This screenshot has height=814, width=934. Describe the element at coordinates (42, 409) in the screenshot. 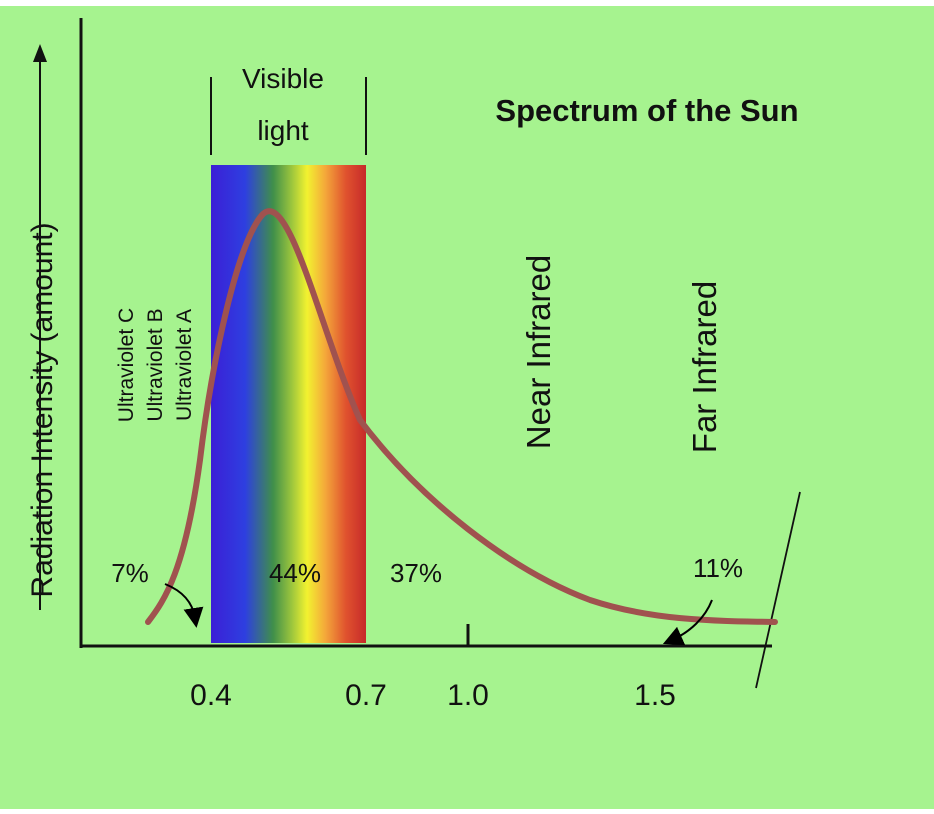

I see `y-axis-label: Radiation Intensity (amount)` at that location.